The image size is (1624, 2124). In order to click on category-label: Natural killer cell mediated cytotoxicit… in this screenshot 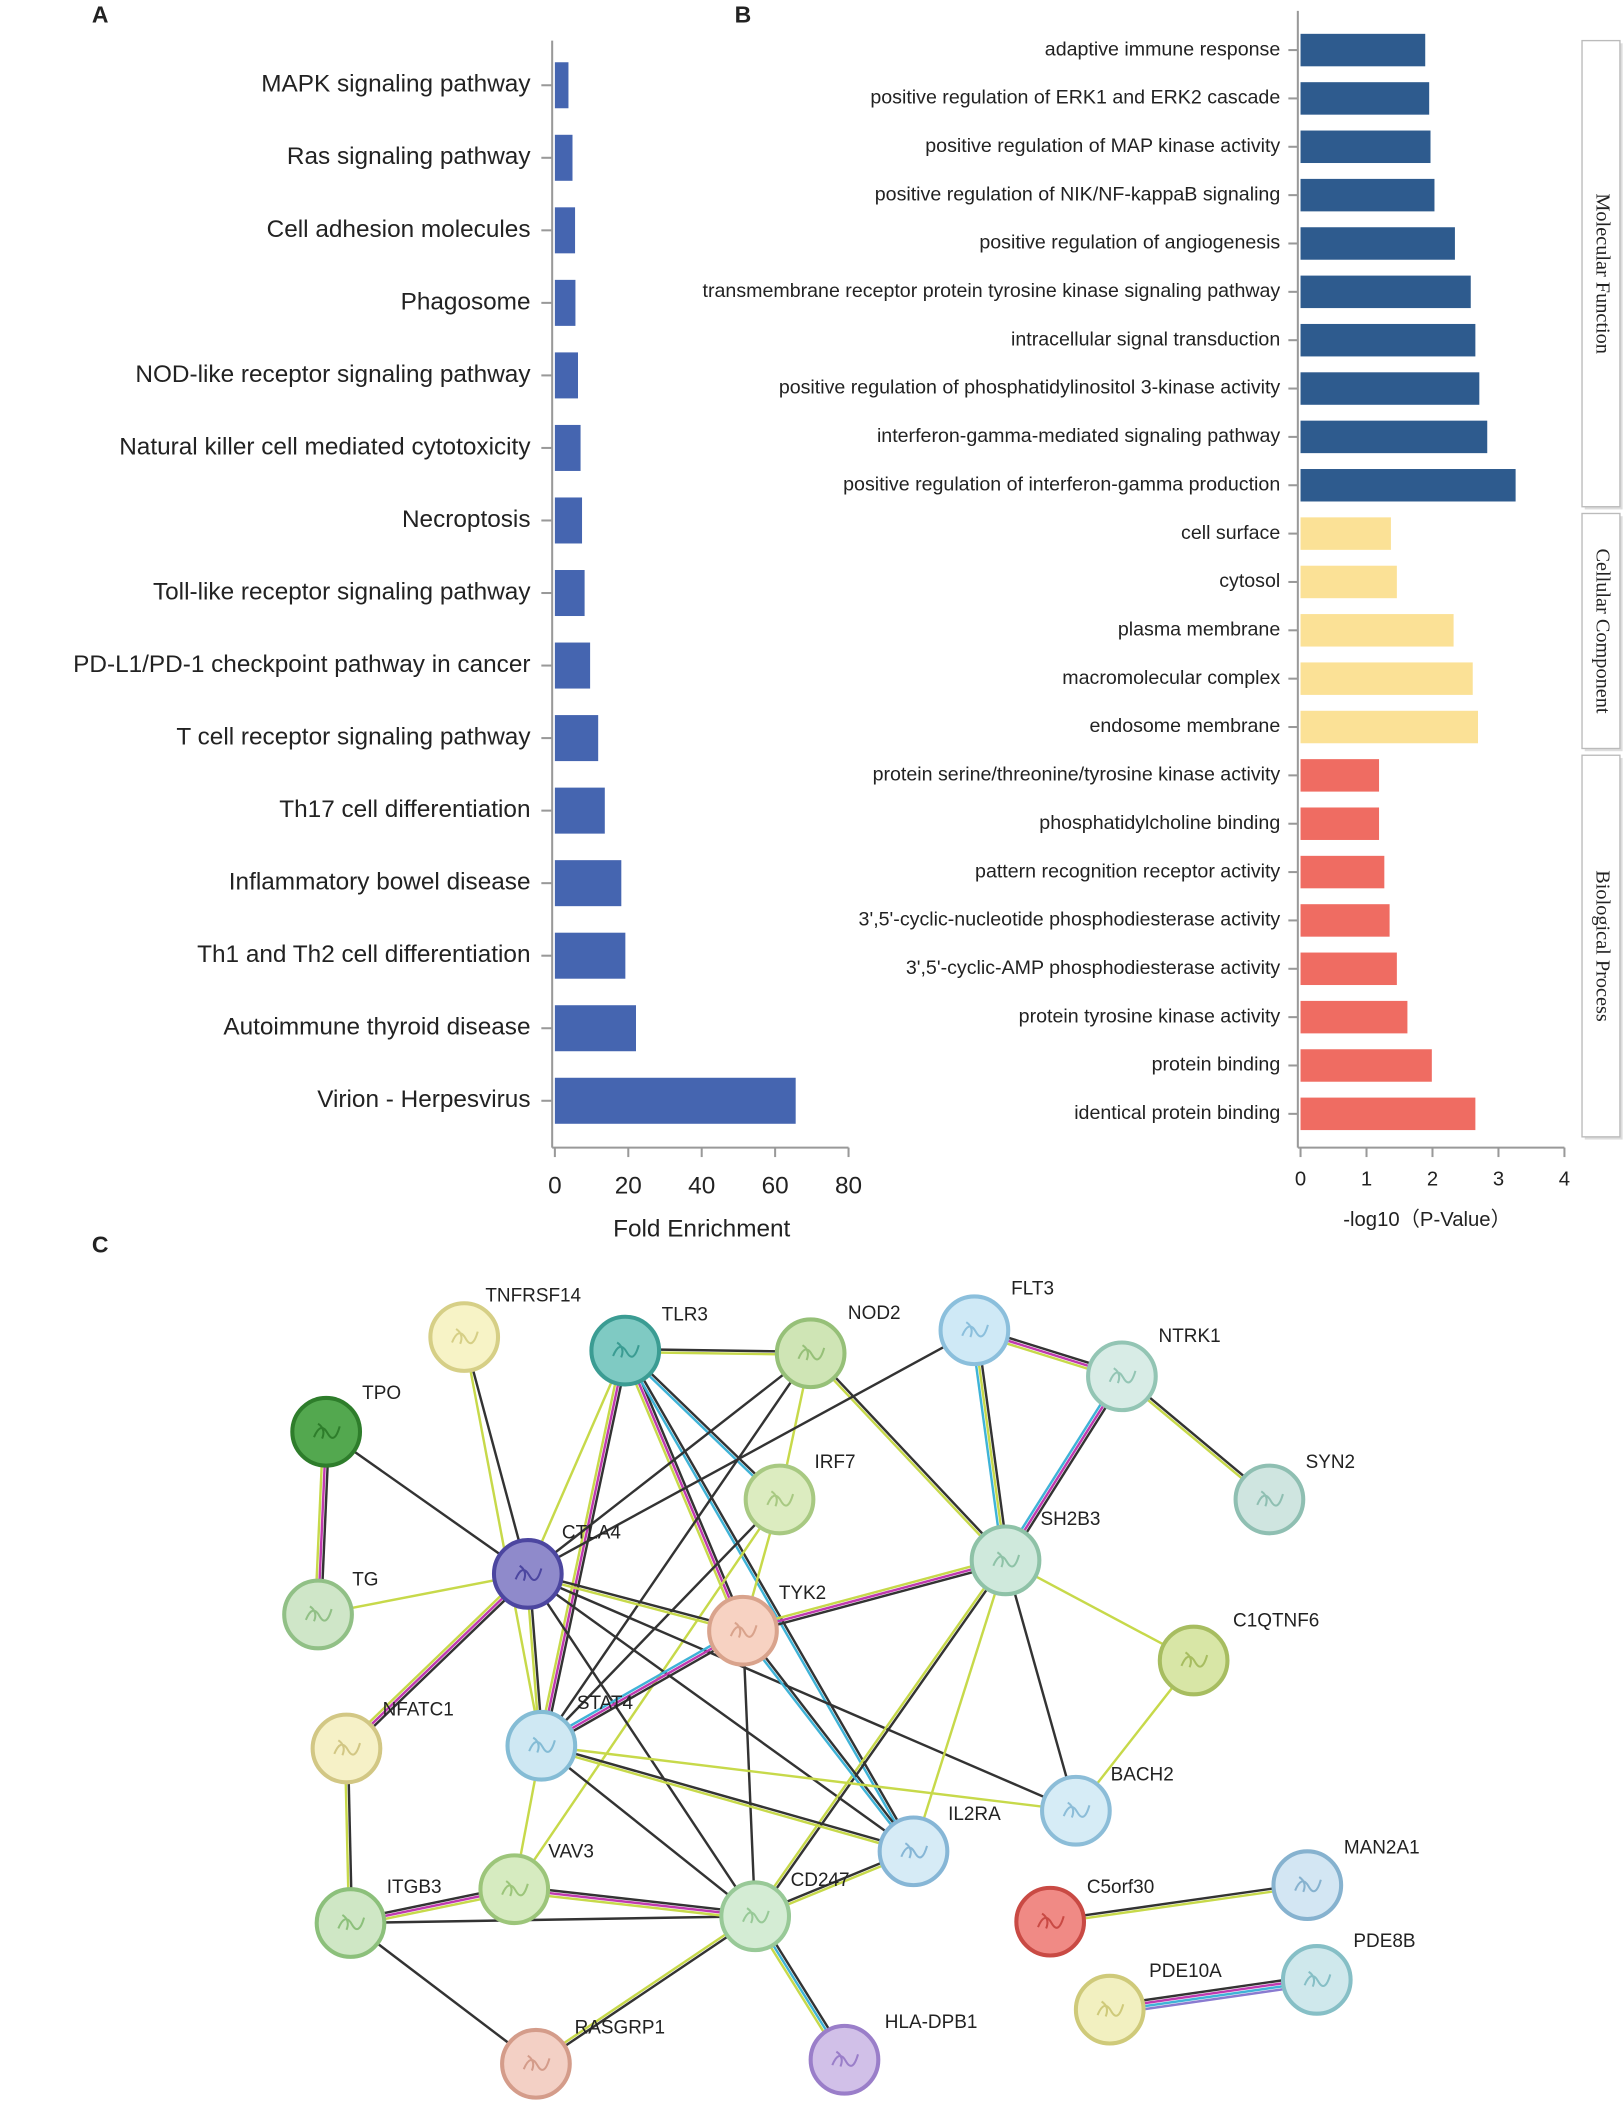, I will do `click(325, 446)`.